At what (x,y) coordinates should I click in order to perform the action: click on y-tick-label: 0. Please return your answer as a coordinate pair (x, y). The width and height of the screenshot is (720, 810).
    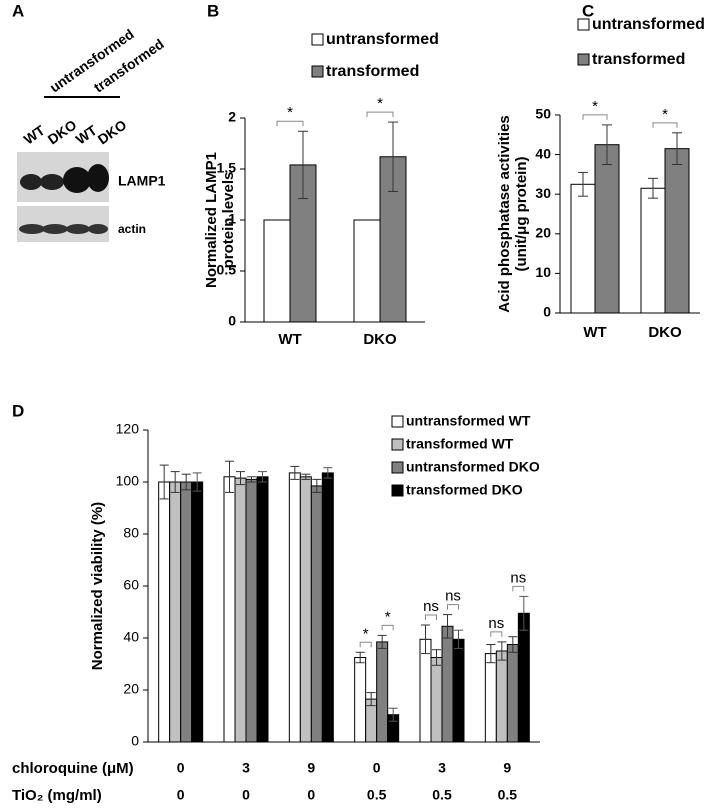
    Looking at the image, I should click on (135, 741).